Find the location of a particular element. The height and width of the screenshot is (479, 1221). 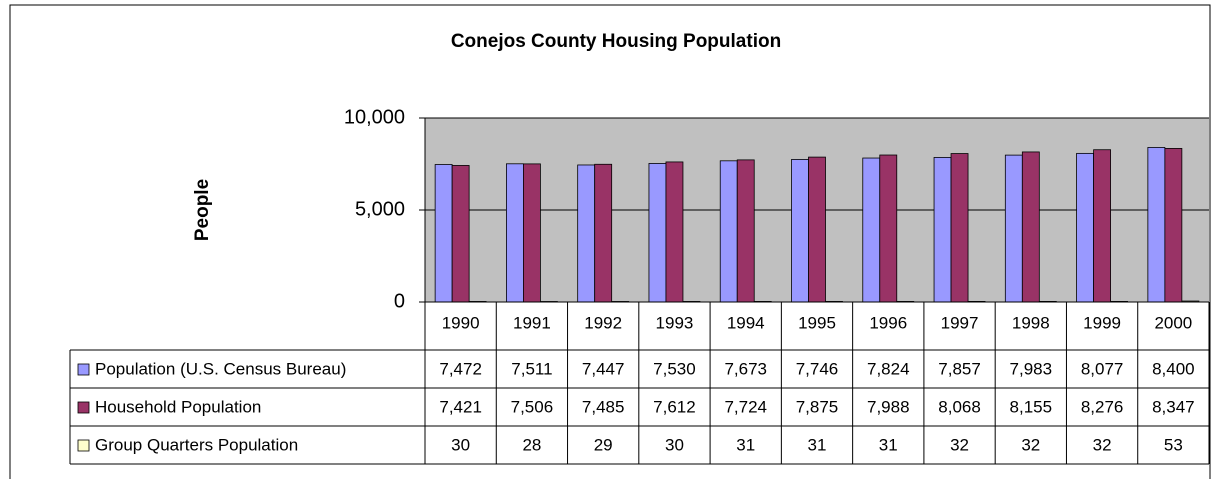

legend-label: Group Quarters Population is located at coordinates (196, 444).